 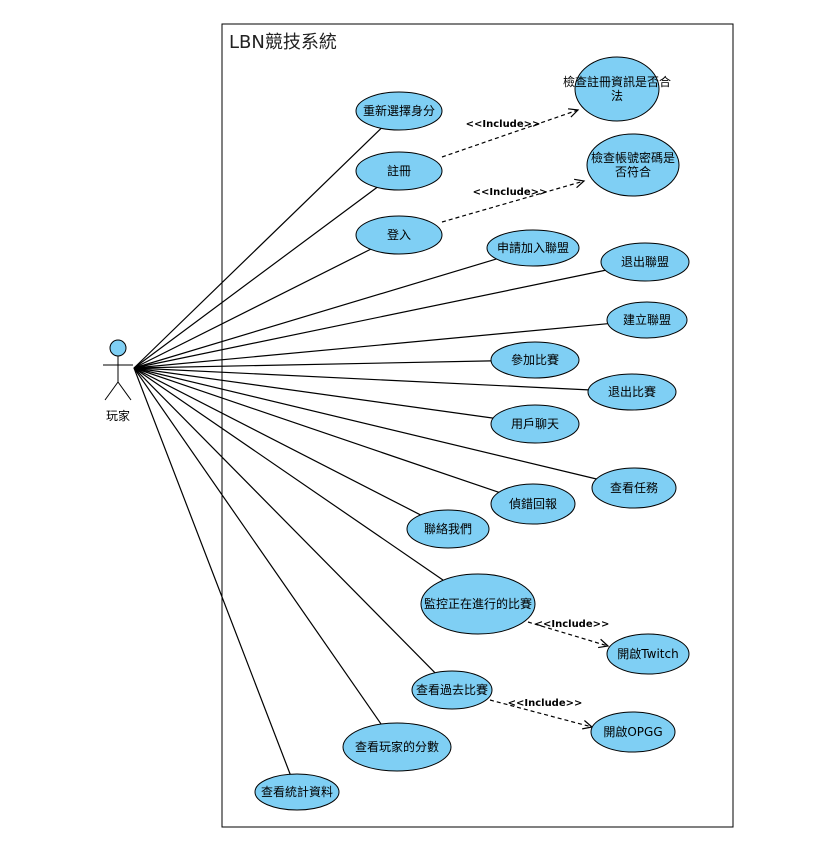 I want to click on association-report-bug, so click(x=316, y=430).